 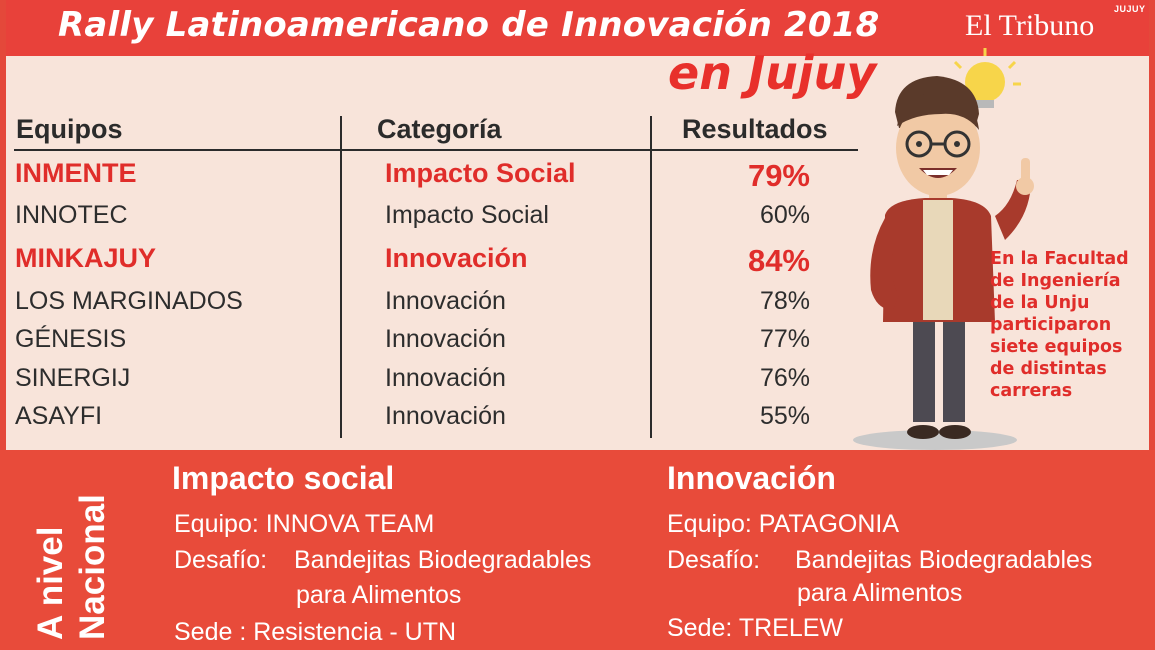 I want to click on team-name: MINKAJUY, so click(x=86, y=258).